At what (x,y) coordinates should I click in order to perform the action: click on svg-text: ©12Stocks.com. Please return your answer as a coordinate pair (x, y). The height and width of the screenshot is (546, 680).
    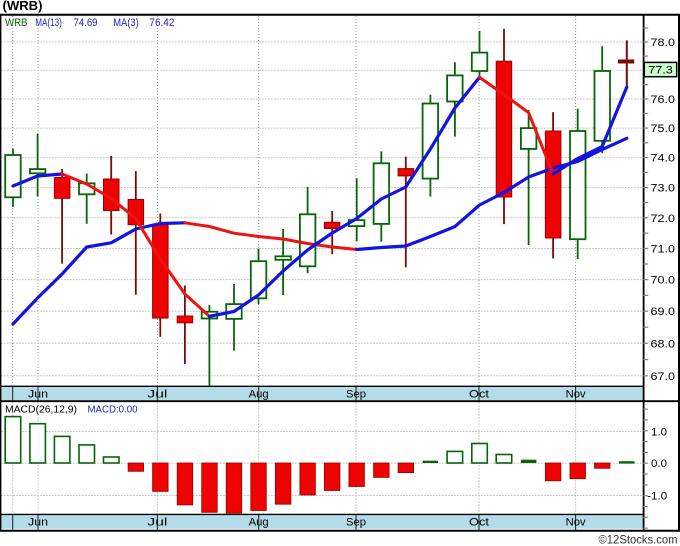
    Looking at the image, I should click on (638, 539).